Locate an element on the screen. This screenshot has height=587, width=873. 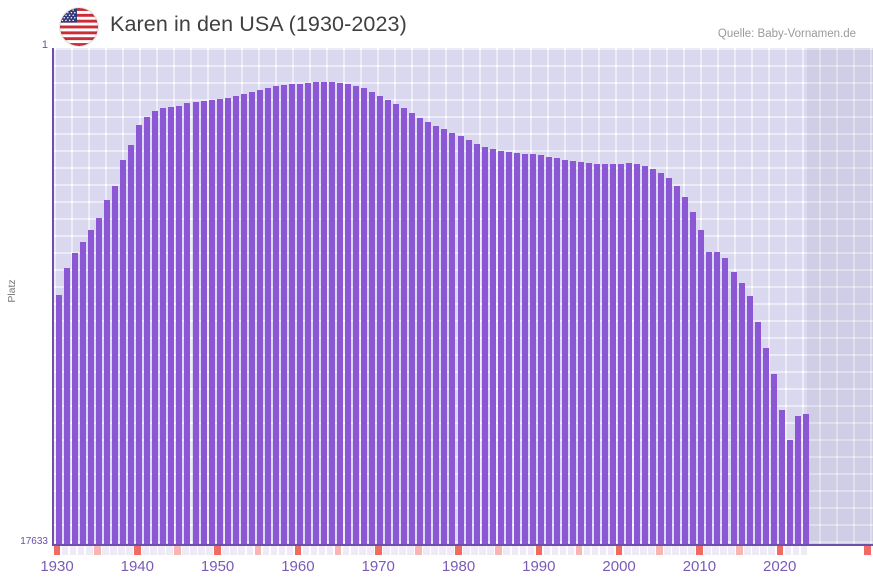
us-flag-icon is located at coordinates (79, 27).